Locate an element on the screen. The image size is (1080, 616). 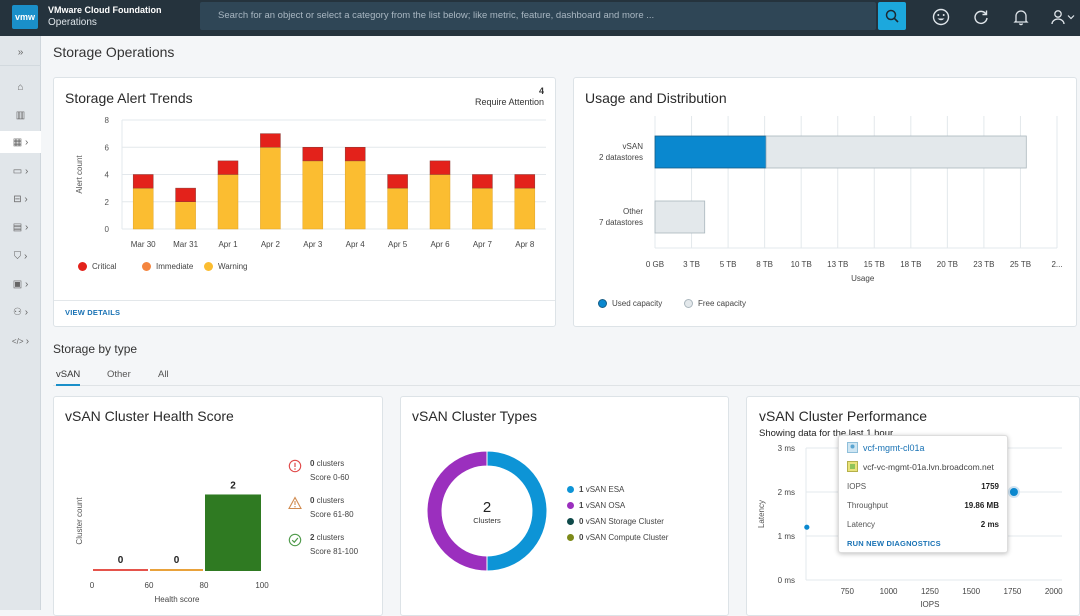
y-tick-label: 2 is located at coordinates (107, 202).